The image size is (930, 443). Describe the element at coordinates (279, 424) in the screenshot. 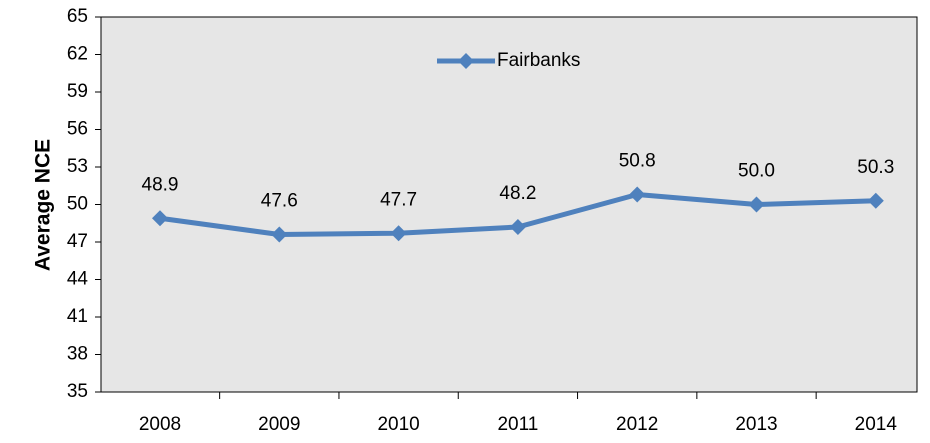

I see `x-tick-label: 2009` at that location.